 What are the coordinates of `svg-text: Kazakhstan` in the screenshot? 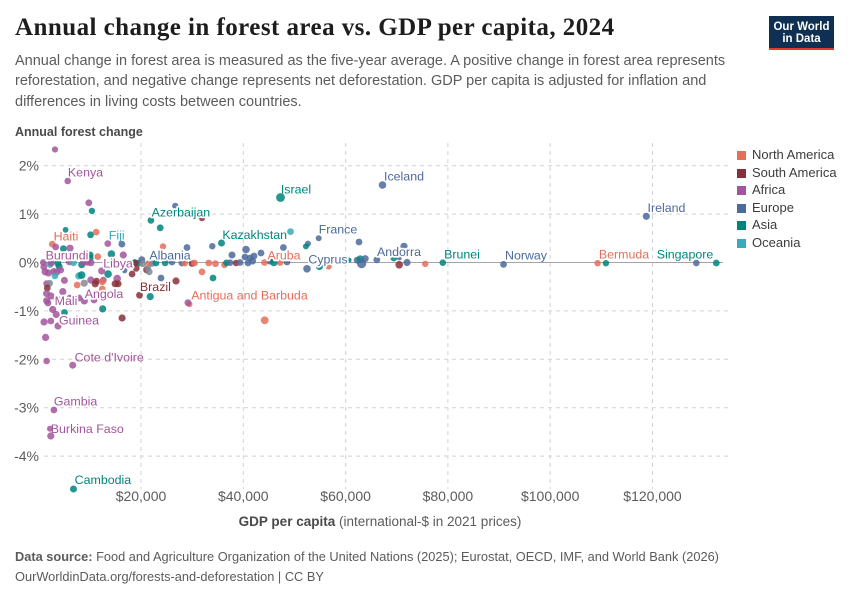 It's located at (254, 235).